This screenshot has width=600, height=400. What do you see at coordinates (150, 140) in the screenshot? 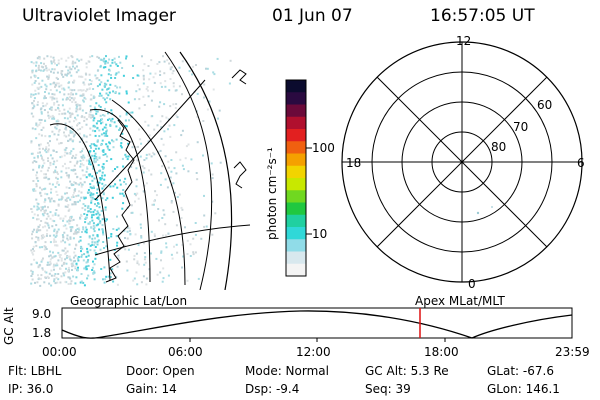
I see `parallel-line` at bounding box center [150, 140].